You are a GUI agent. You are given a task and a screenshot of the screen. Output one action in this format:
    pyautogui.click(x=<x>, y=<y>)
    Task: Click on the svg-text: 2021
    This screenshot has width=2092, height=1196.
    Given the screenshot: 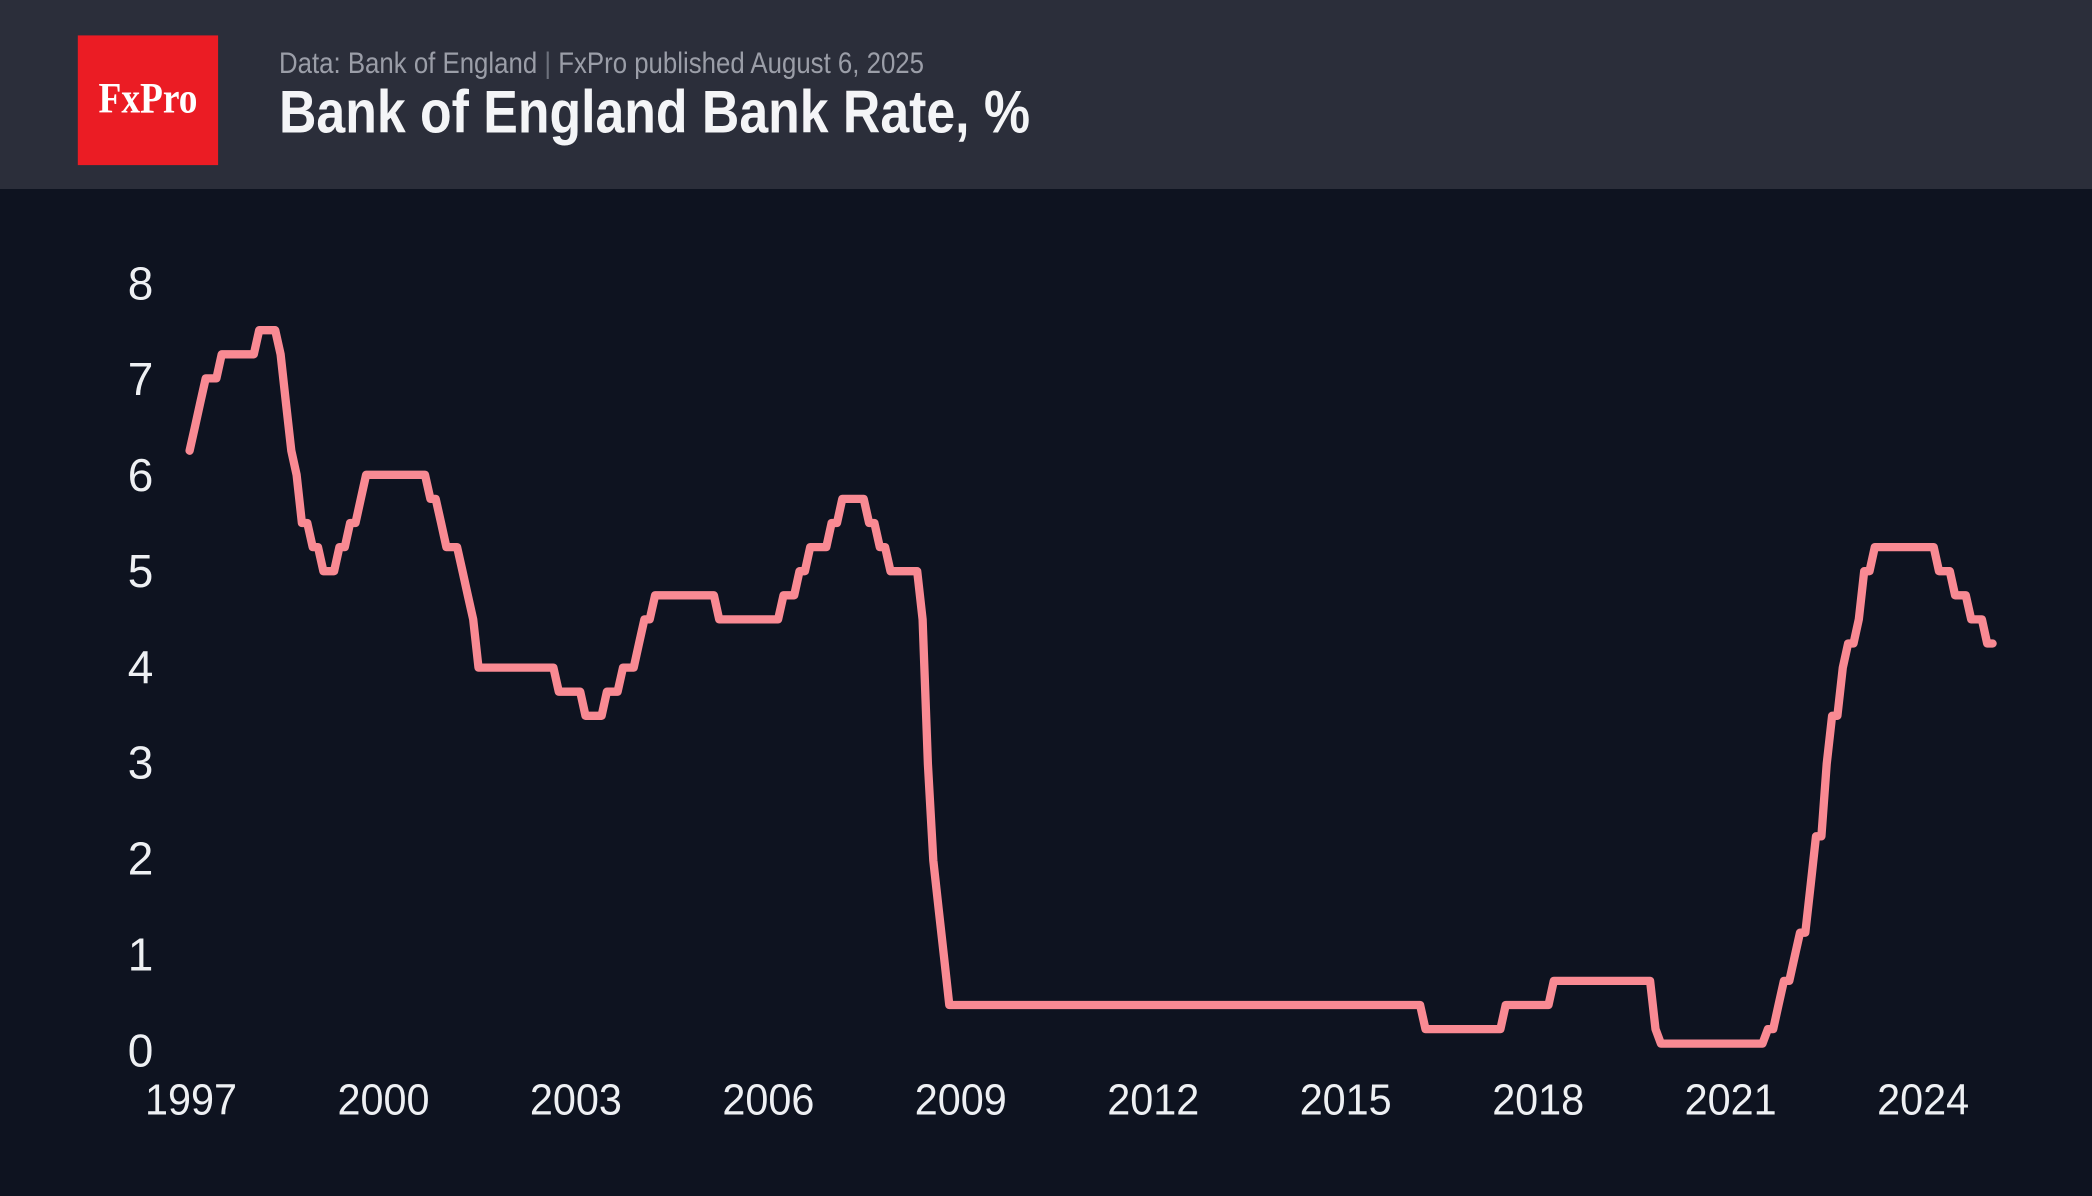 What is the action you would take?
    pyautogui.click(x=1731, y=1100)
    